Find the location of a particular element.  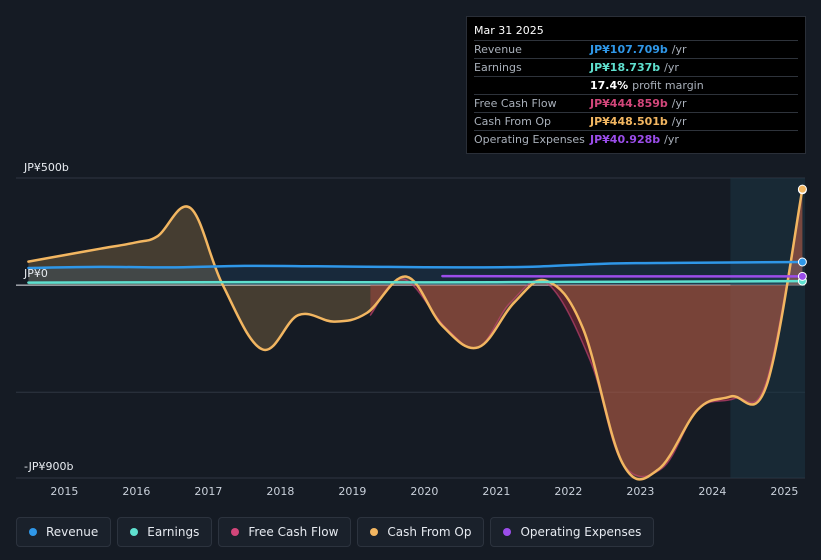

tooltip-date: Mar 31 2025 is located at coordinates (636, 31).